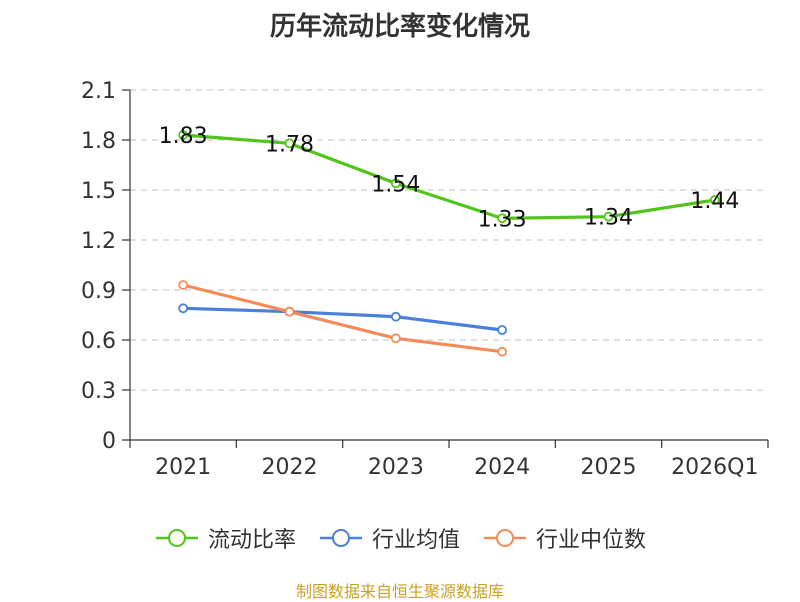 Image resolution: width=800 pixels, height=602 pixels. Describe the element at coordinates (98, 91) in the screenshot. I see `y-tick-label: 2.1` at that location.